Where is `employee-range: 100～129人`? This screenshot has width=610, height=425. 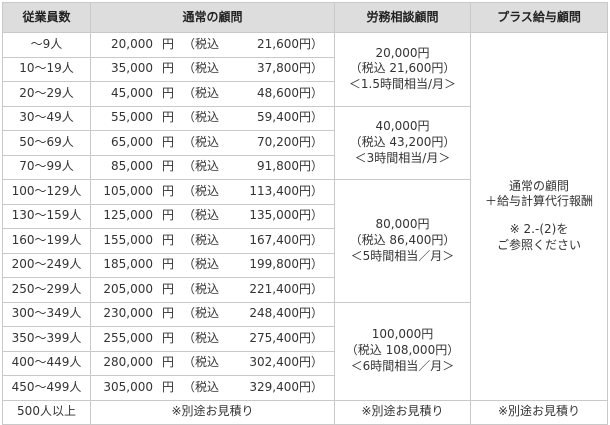
employee-range: 100～129人 is located at coordinates (46, 192).